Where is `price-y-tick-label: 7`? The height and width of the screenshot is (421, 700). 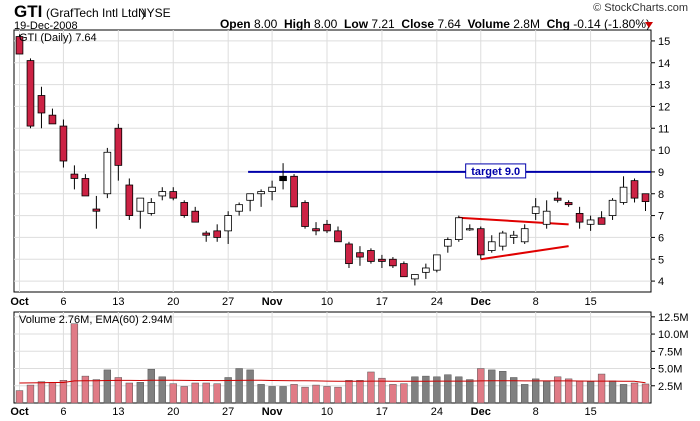 price-y-tick-label: 7 is located at coordinates (661, 217).